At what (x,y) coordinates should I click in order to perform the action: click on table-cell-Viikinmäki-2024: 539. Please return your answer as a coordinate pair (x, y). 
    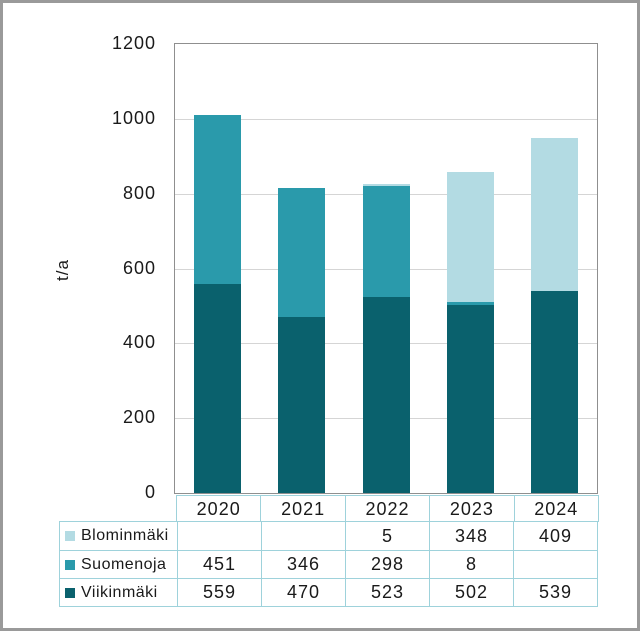
    Looking at the image, I should click on (555, 592).